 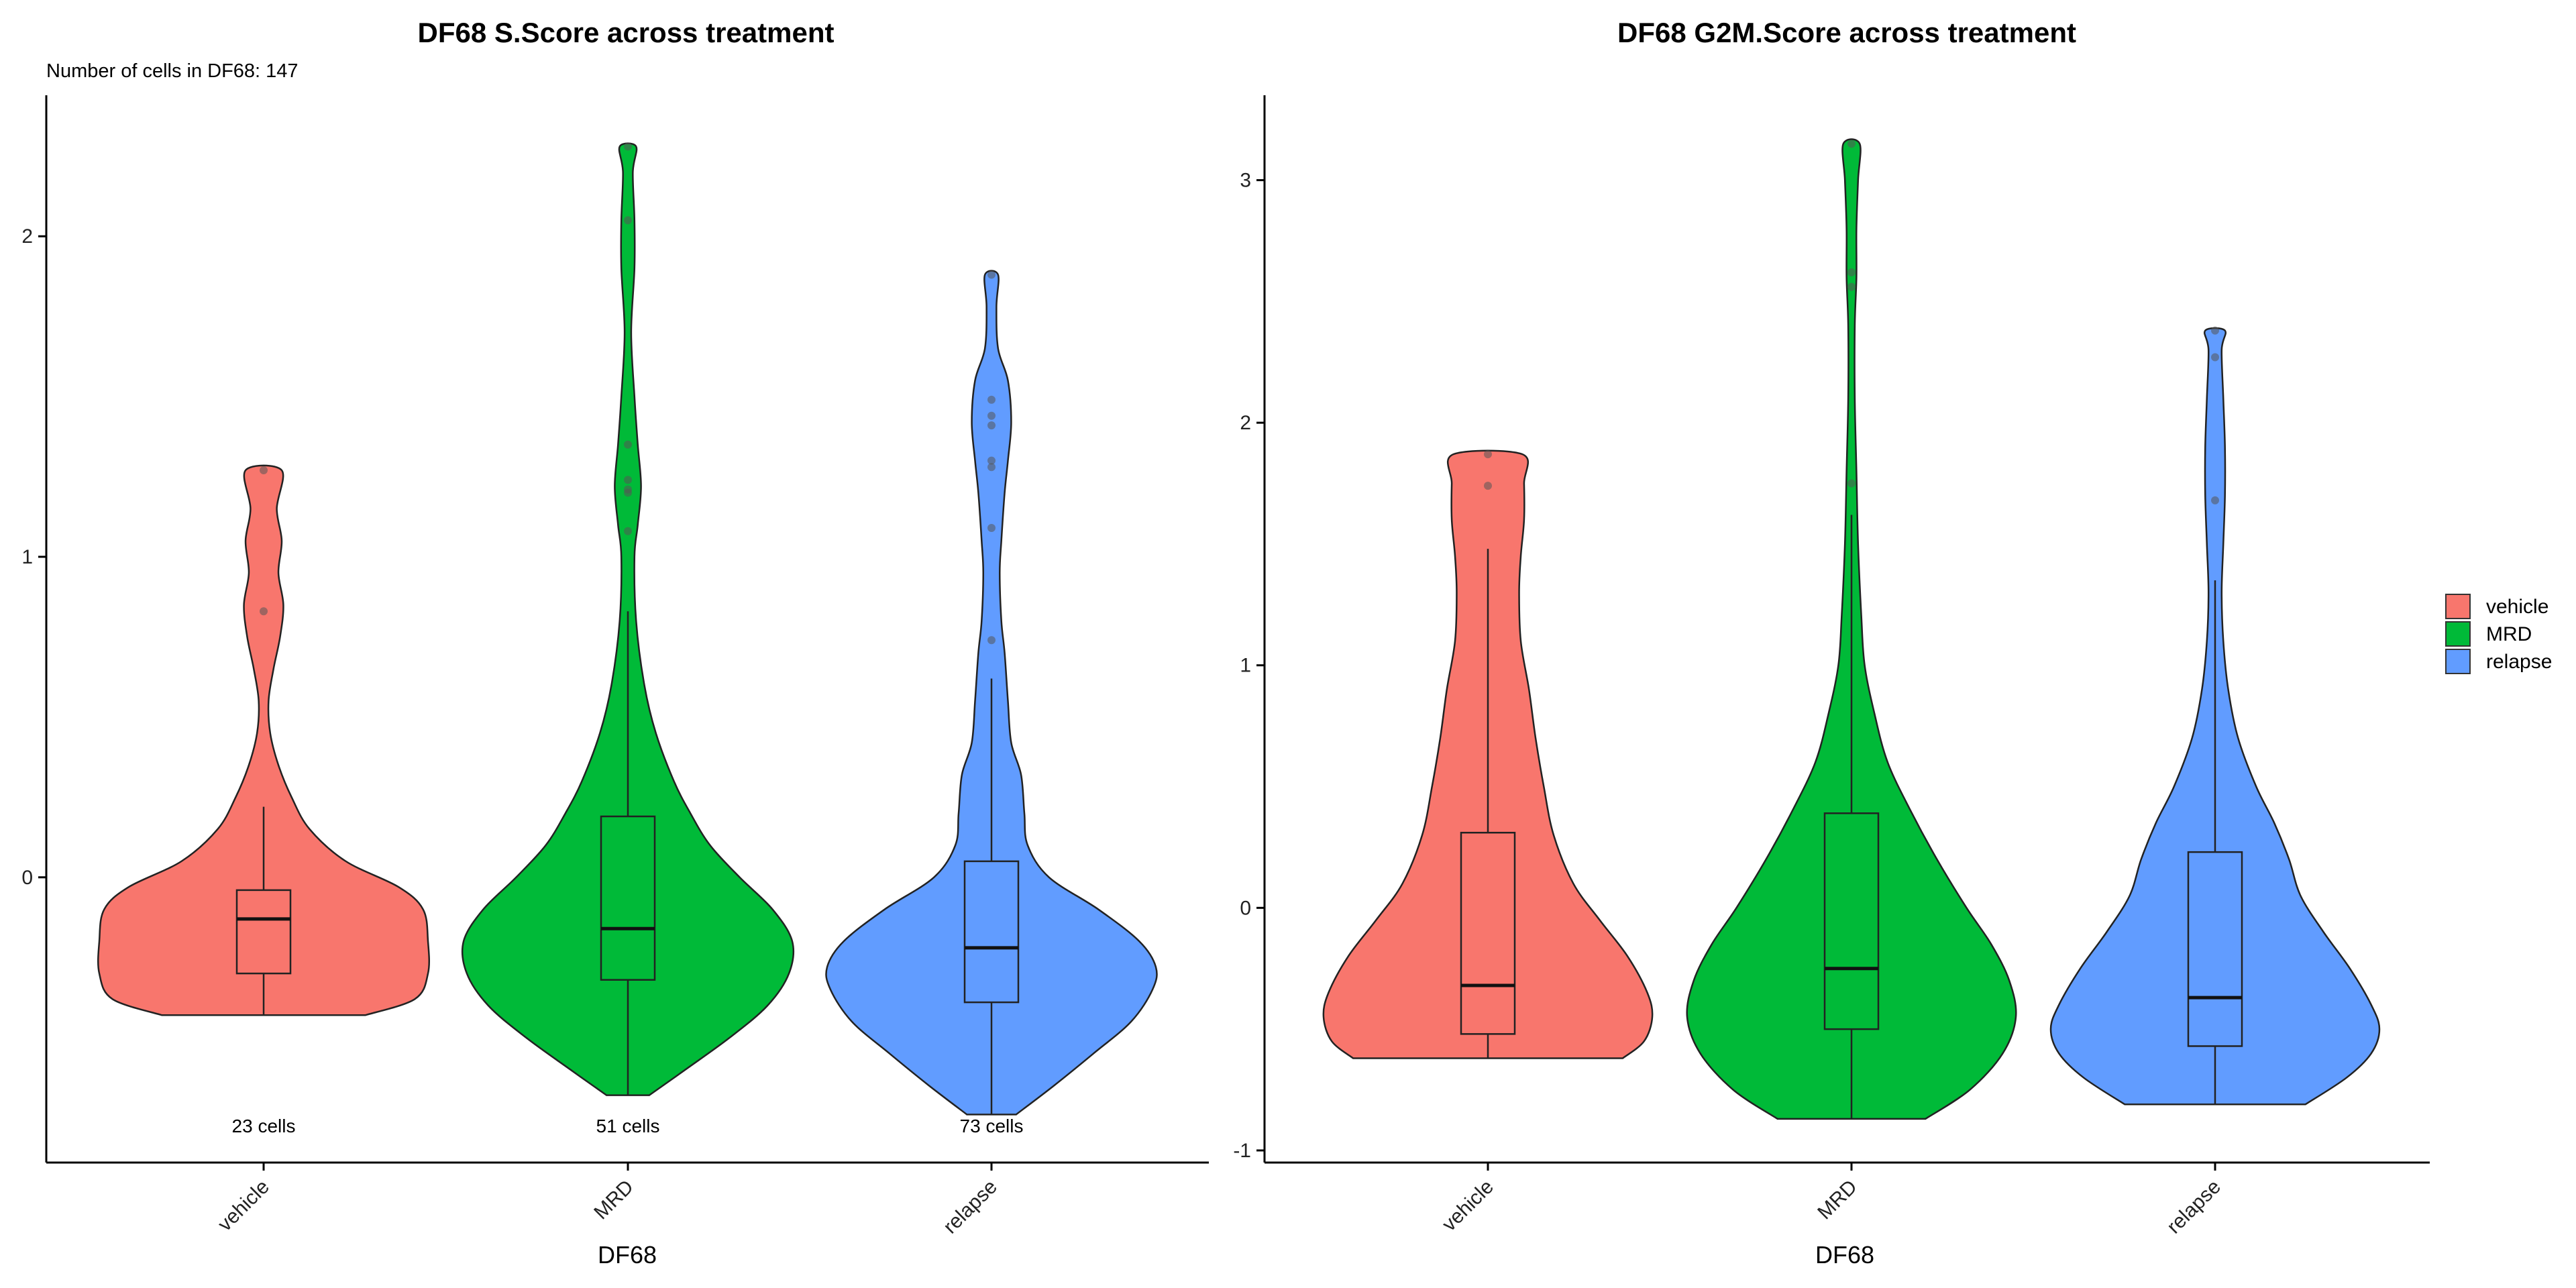 What do you see at coordinates (2458, 634) in the screenshot?
I see `legend-key-mrd` at bounding box center [2458, 634].